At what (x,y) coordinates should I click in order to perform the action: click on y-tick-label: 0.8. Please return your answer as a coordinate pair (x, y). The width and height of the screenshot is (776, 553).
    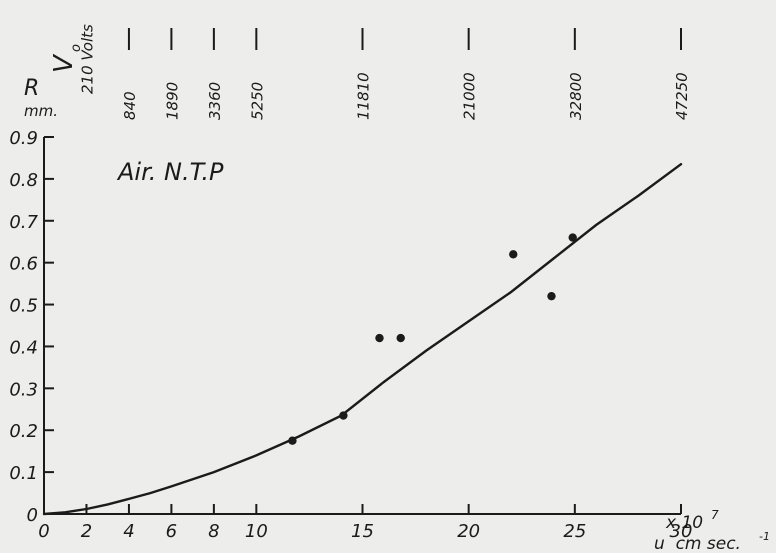
    Looking at the image, I should click on (23, 180).